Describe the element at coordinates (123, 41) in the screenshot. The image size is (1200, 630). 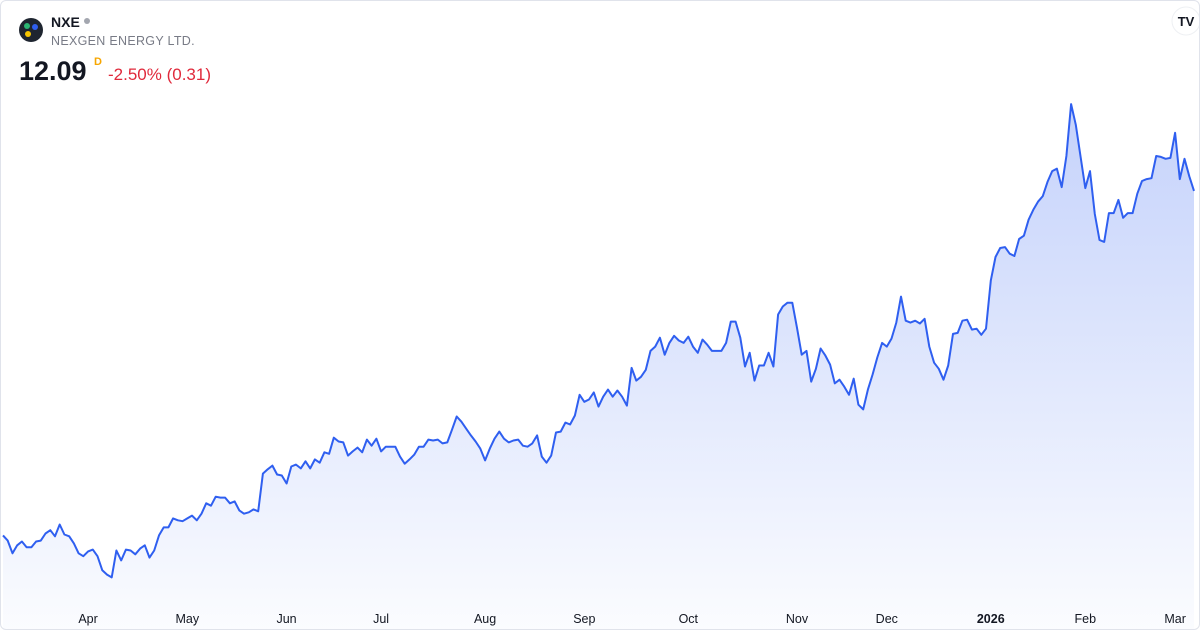
I see `company-name: NEXGEN ENERGY LTD.` at that location.